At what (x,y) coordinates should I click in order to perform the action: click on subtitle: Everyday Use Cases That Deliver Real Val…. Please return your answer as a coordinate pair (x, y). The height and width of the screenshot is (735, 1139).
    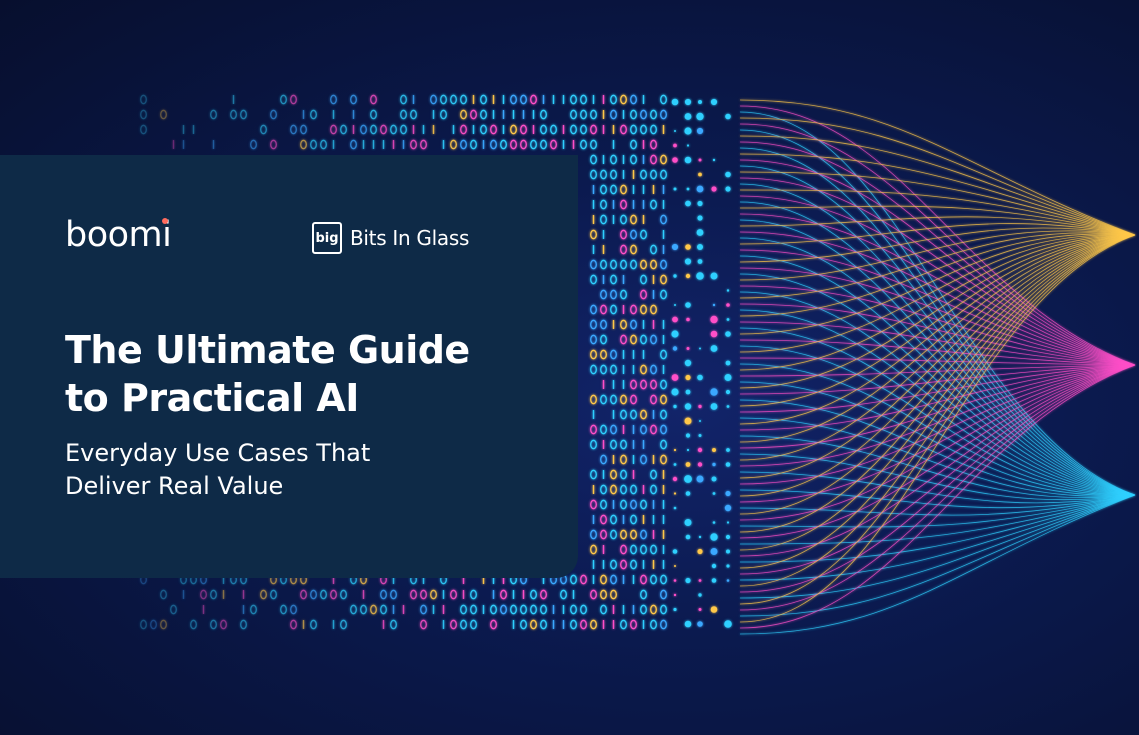
    Looking at the image, I should click on (217, 470).